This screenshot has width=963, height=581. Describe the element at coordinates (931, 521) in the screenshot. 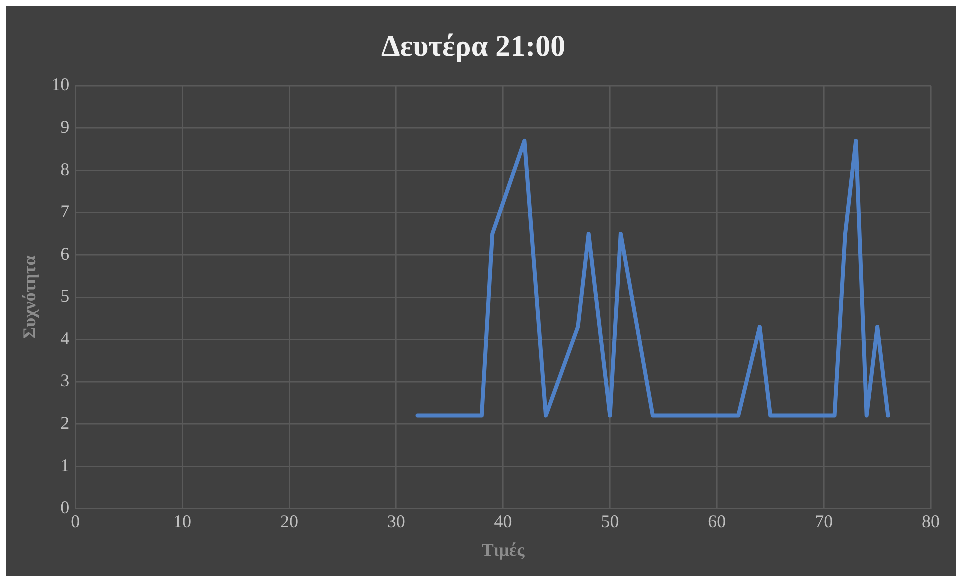

I see `x-tick-label: 80` at that location.